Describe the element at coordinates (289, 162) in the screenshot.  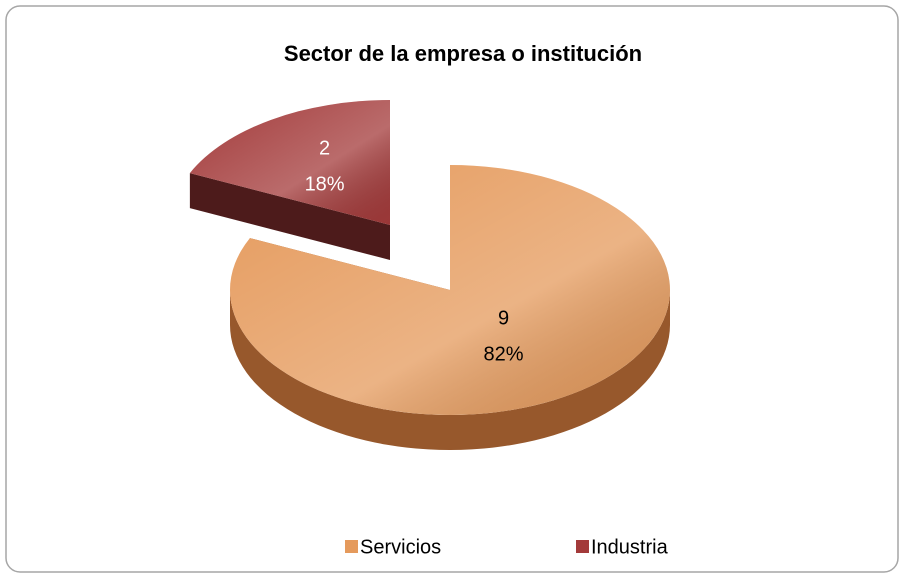
I see `slice-sheen` at that location.